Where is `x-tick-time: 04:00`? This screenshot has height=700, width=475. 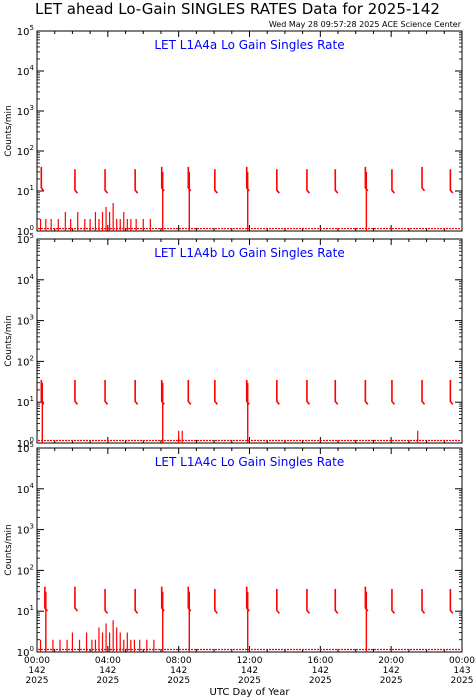 x-tick-time: 04:00 is located at coordinates (108, 661).